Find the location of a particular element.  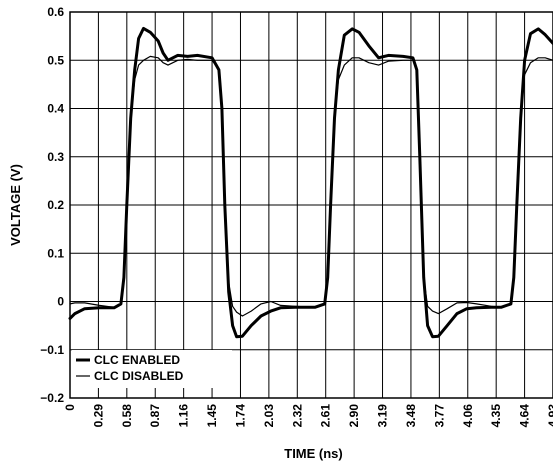

legend-label-clc-enabled: CLC ENABLED is located at coordinates (137, 360).